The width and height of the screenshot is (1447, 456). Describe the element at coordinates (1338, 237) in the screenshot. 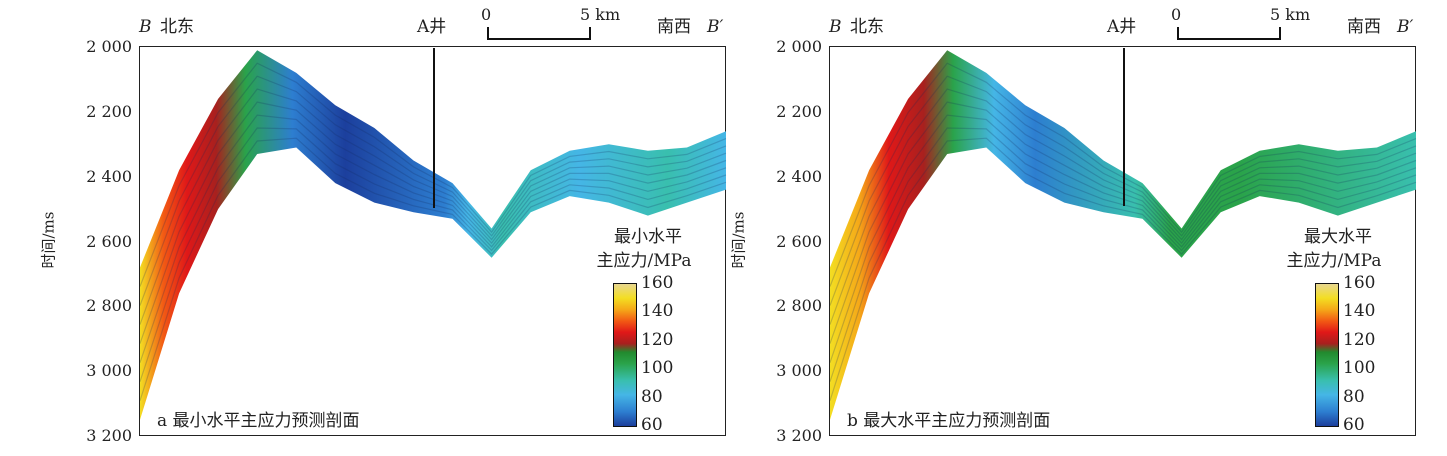

I see `colorbar-title-line1: 最大水平` at that location.